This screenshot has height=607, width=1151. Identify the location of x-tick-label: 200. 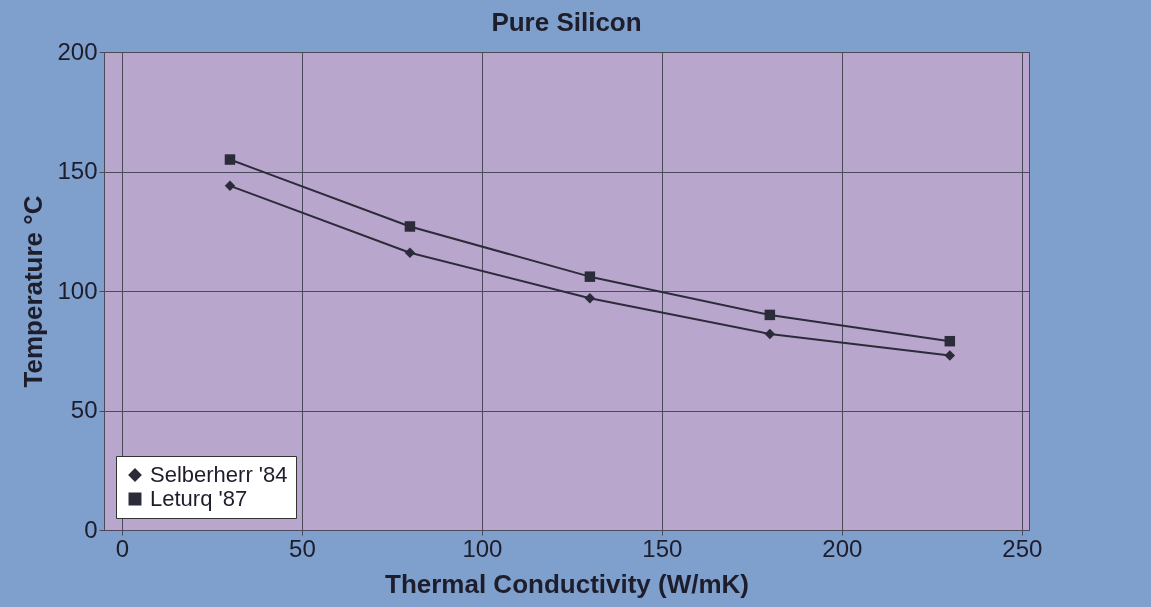
(842, 548).